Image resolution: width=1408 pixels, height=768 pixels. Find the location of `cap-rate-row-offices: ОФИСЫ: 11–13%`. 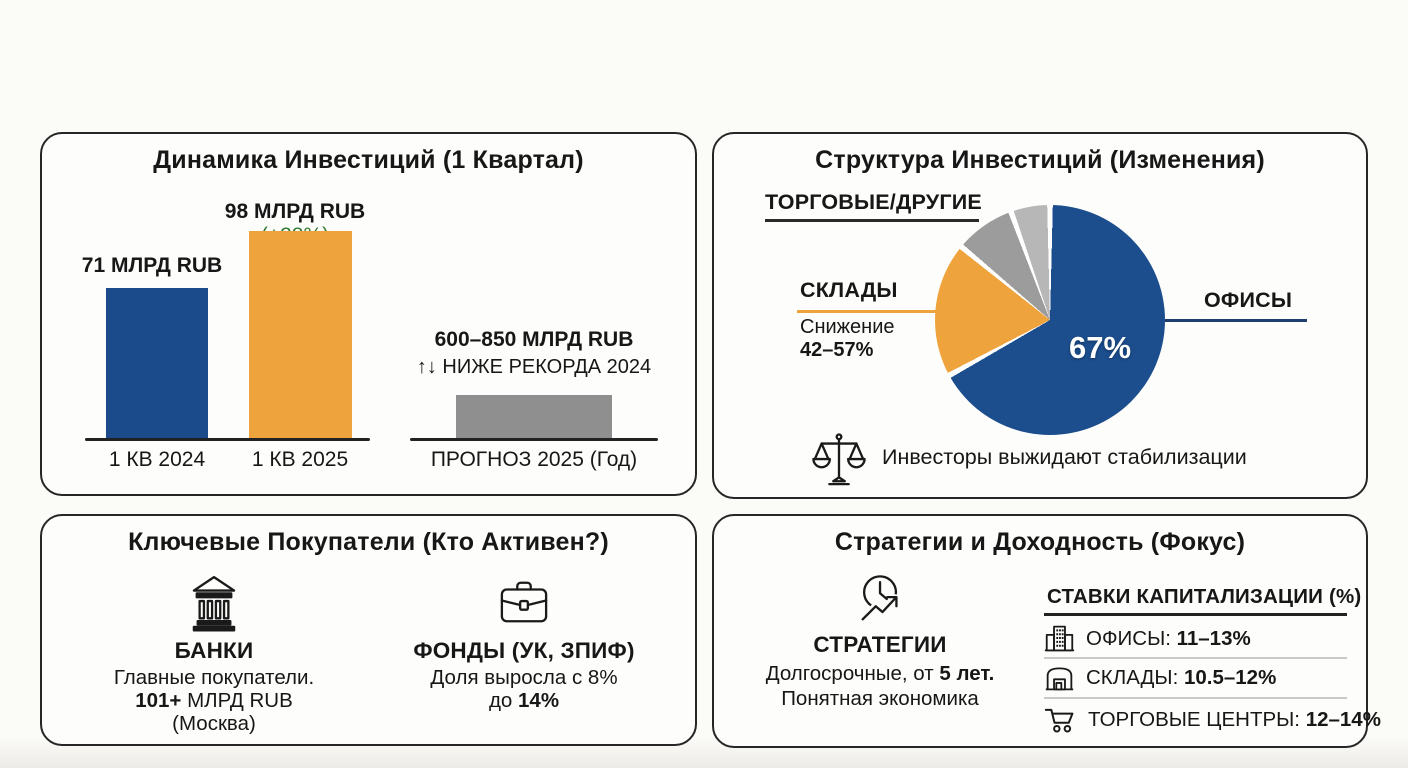

cap-rate-row-offices: ОФИСЫ: 11–13% is located at coordinates (1202, 638).